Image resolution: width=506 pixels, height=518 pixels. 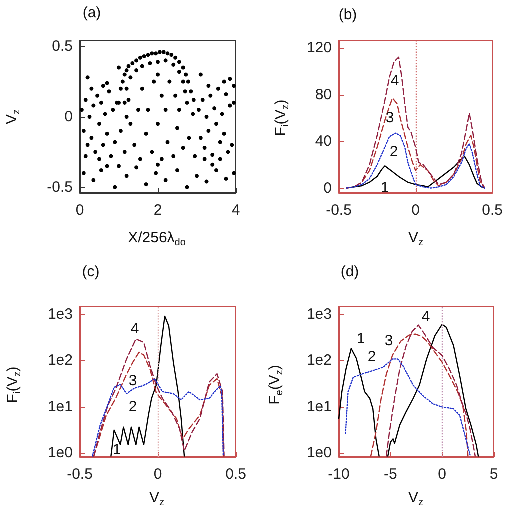 What do you see at coordinates (350, 272) in the screenshot?
I see `chart-title: (d)` at bounding box center [350, 272].